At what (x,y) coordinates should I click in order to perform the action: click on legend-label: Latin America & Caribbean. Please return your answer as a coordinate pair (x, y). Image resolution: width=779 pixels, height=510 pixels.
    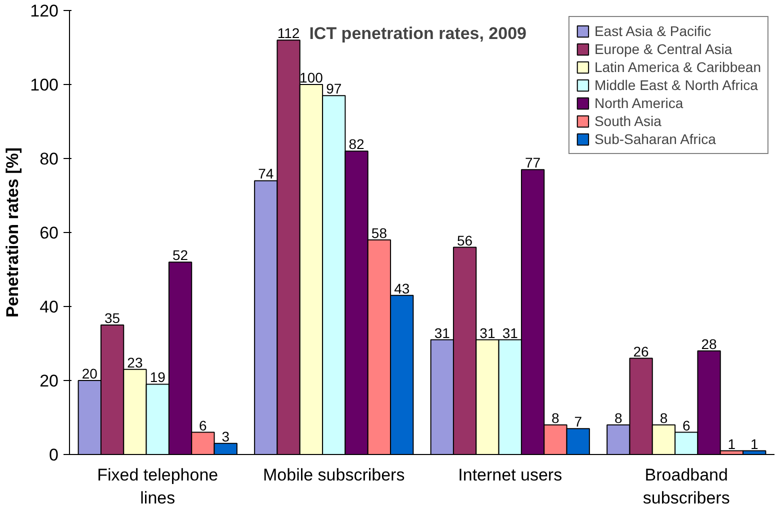
    Looking at the image, I should click on (677, 67).